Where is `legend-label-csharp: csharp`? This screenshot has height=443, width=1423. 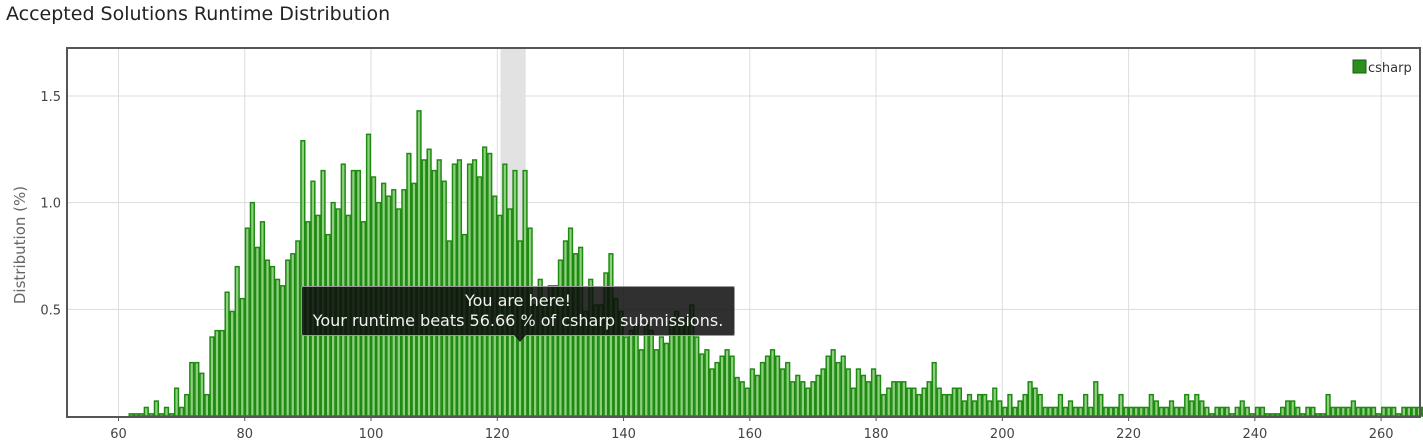
legend-label-csharp: csharp is located at coordinates (1390, 68).